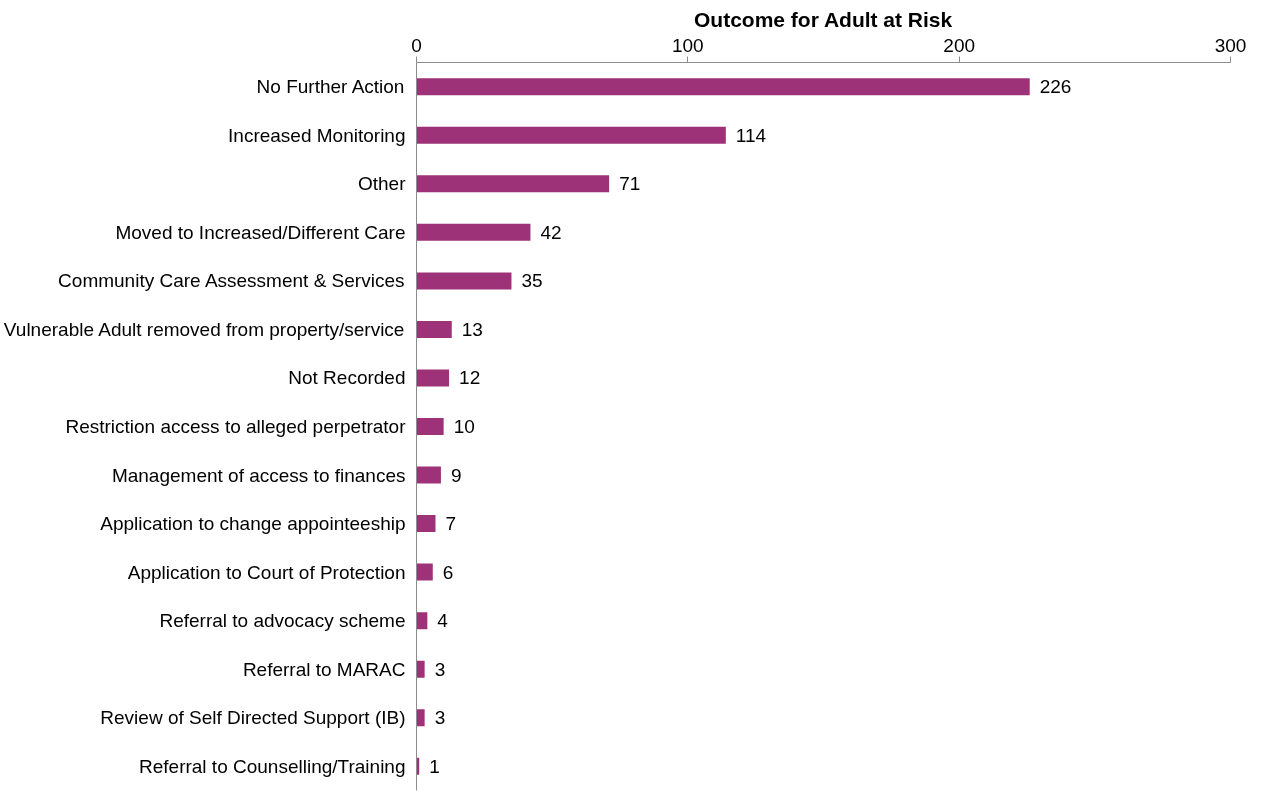  What do you see at coordinates (751, 135) in the screenshot?
I see `data-label: 114` at bounding box center [751, 135].